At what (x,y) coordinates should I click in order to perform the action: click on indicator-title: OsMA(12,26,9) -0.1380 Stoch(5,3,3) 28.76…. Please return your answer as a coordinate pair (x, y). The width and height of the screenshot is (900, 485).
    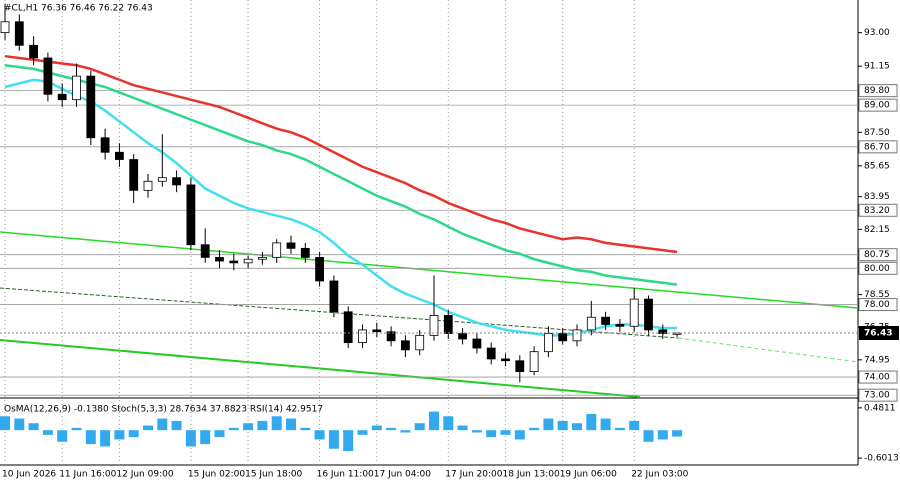
    Looking at the image, I should click on (163, 410).